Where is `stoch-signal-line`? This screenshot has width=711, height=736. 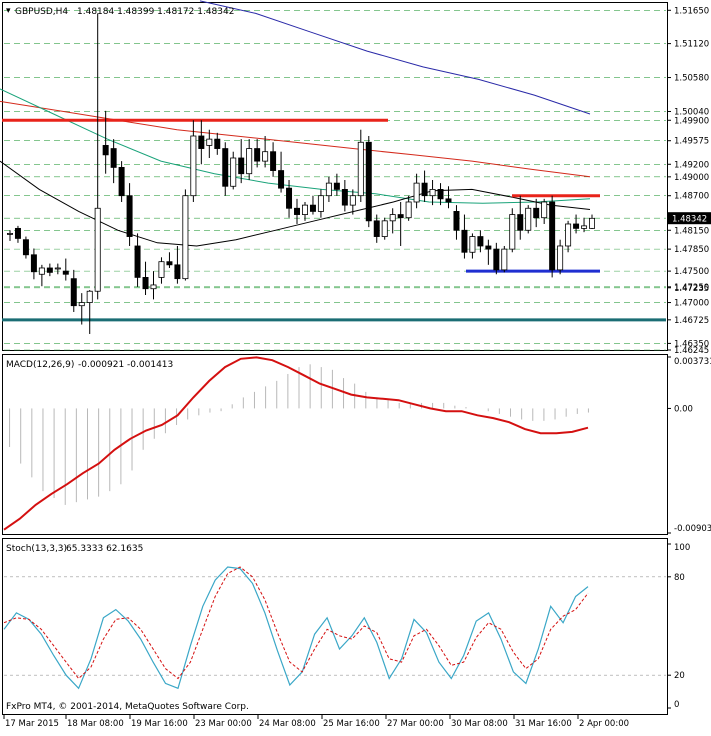
stoch-signal-line is located at coordinates (296, 623).